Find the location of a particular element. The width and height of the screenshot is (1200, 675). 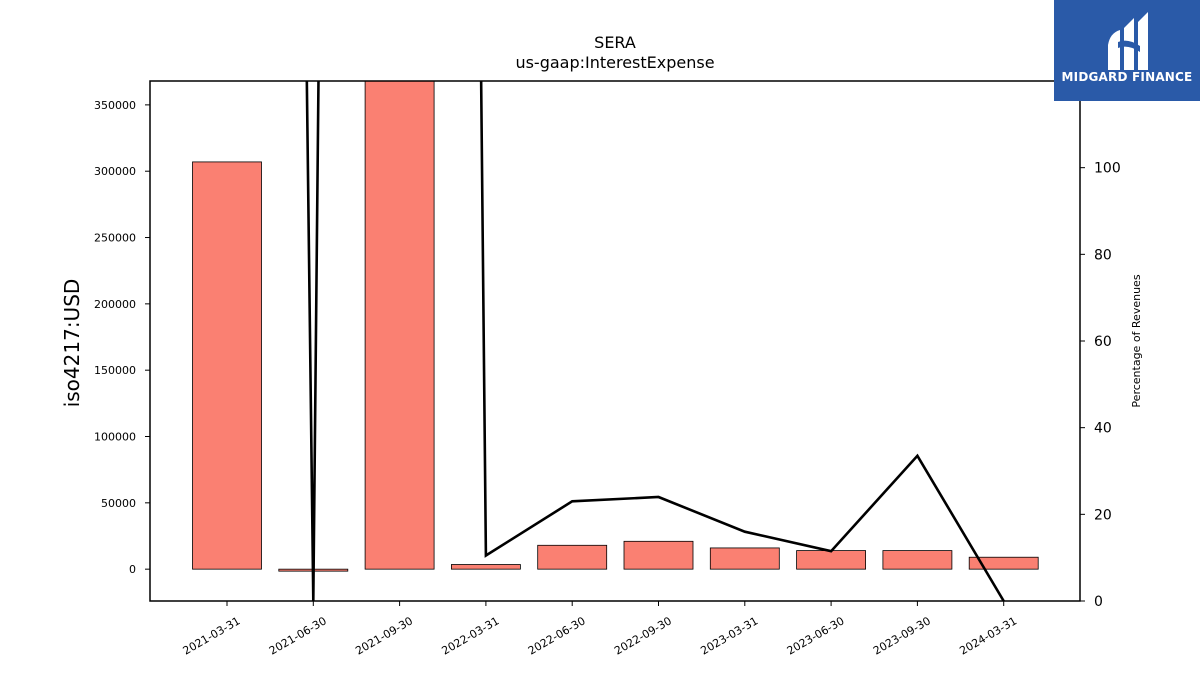

x-tick-label: 2024-03-31 is located at coordinates (988, 635).